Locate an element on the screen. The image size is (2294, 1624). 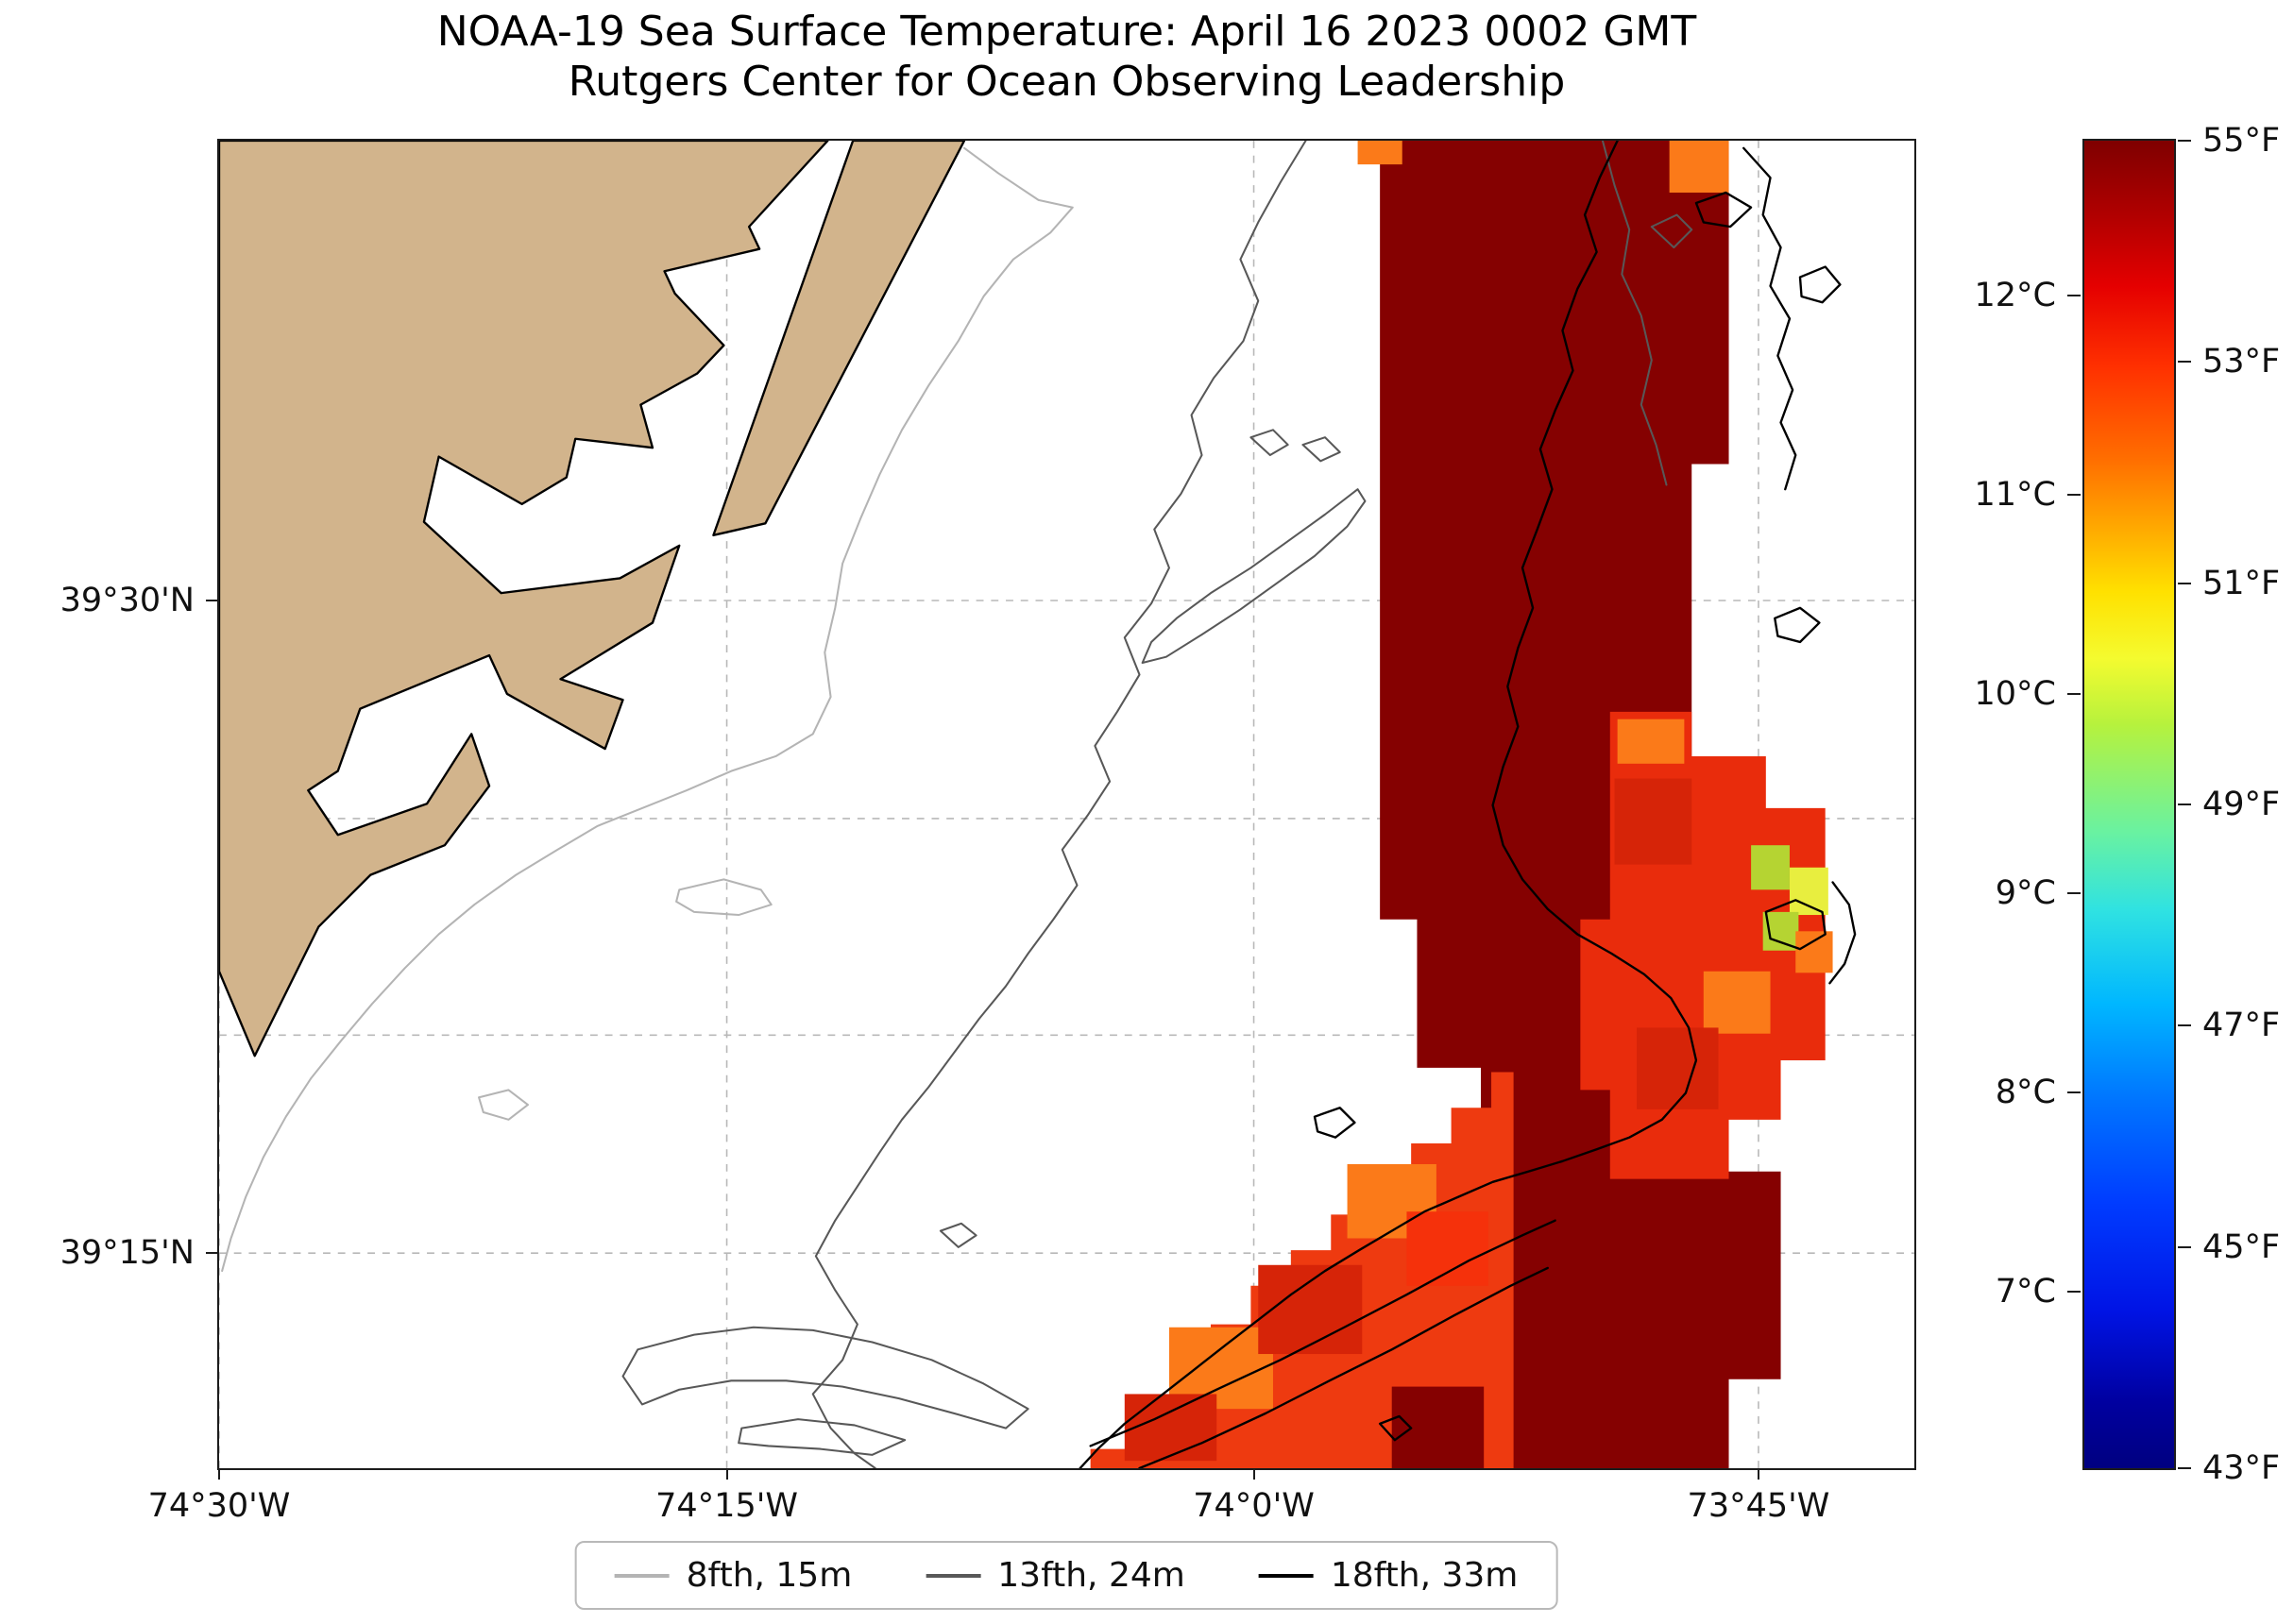
x-tick-label: 73°45'W is located at coordinates (1758, 1506).